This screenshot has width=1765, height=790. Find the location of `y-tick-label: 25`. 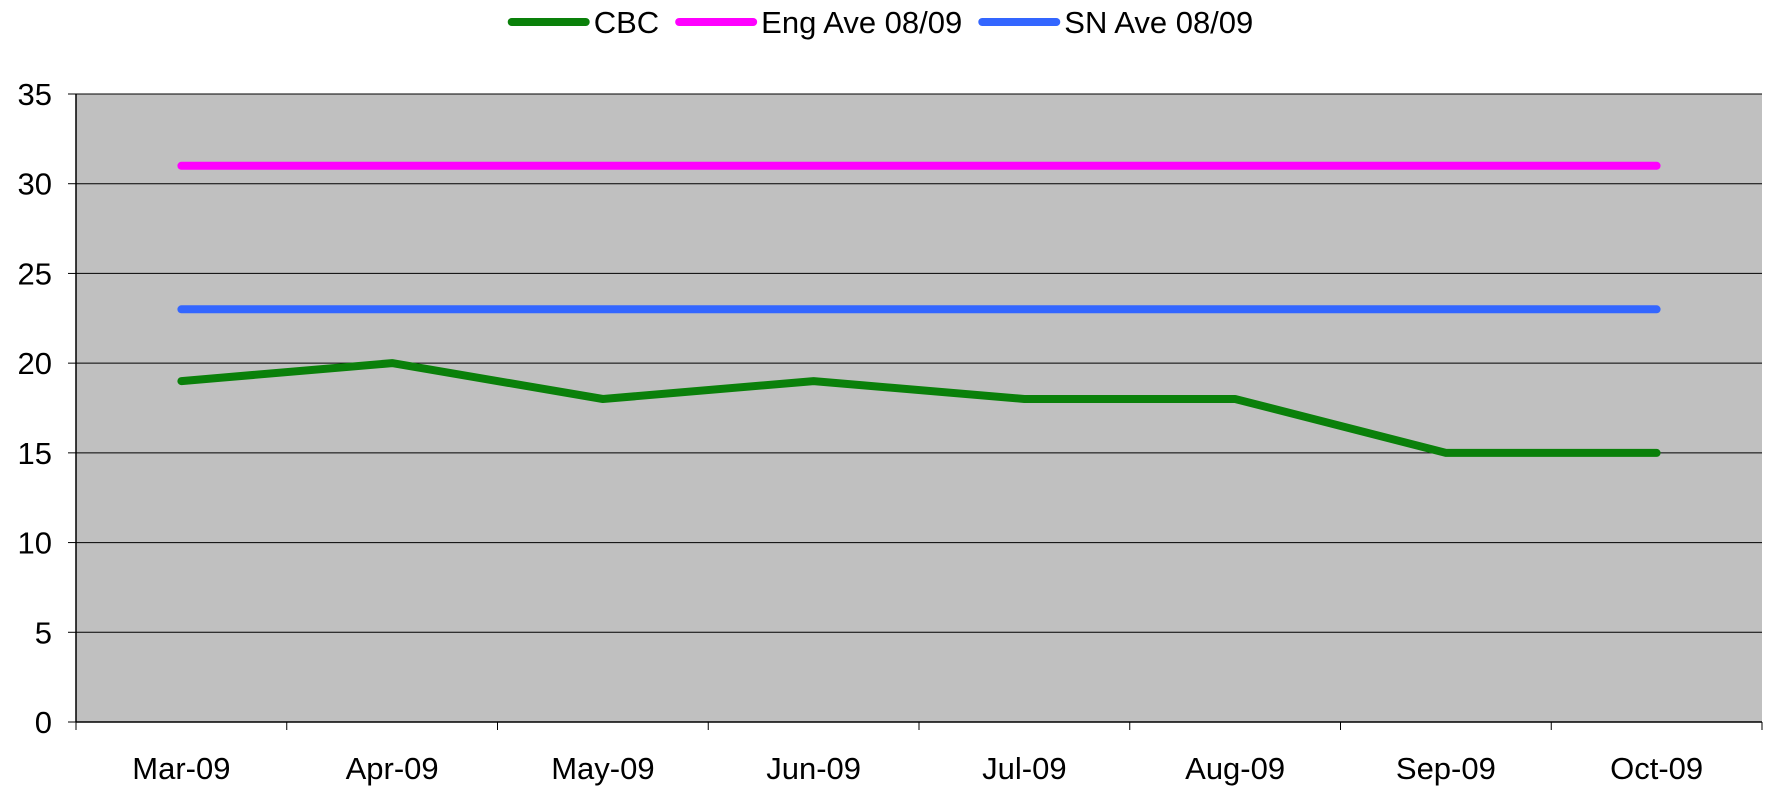

y-tick-label: 25 is located at coordinates (35, 273).